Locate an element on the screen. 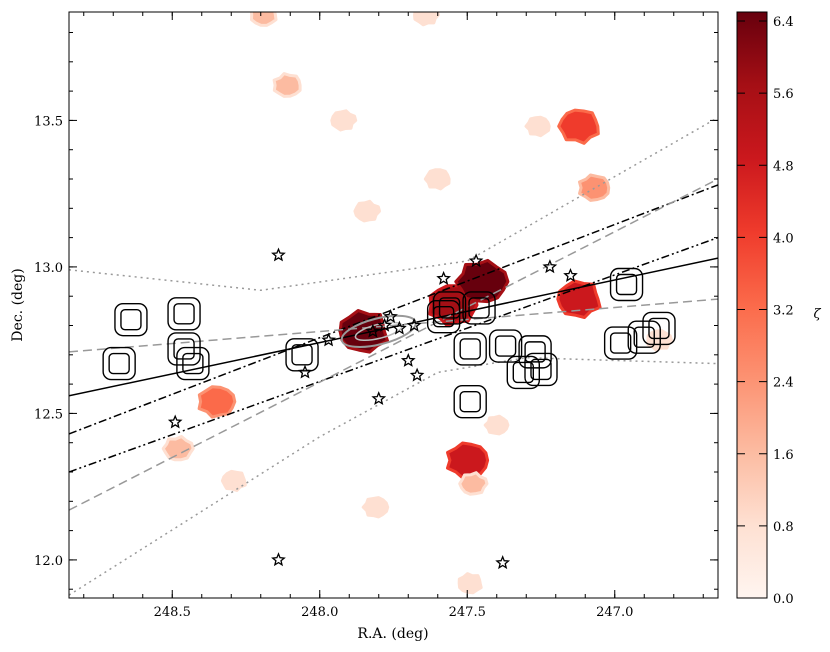 This screenshot has width=830, height=652. colorbar: 0.0 0.8 1.6 2.4 3.2 4.0 4.8 5.6 6.4 ζ is located at coordinates (778, 309).